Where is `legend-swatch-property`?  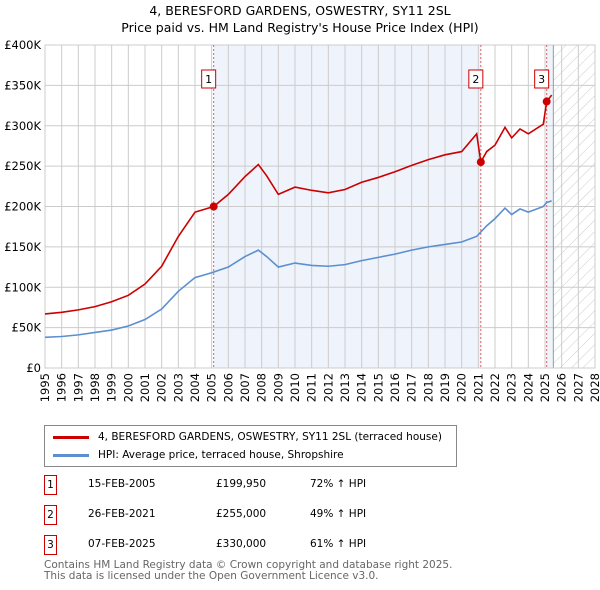 legend-swatch-property is located at coordinates (71, 437).